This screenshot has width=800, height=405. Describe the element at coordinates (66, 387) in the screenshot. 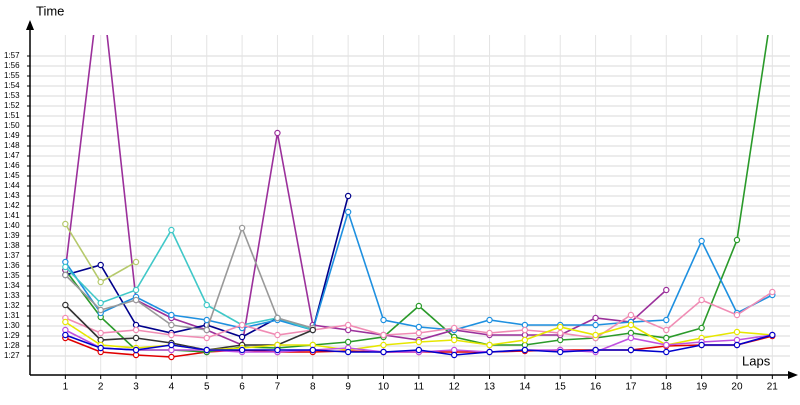

I see `x-tick-label: 1` at that location.